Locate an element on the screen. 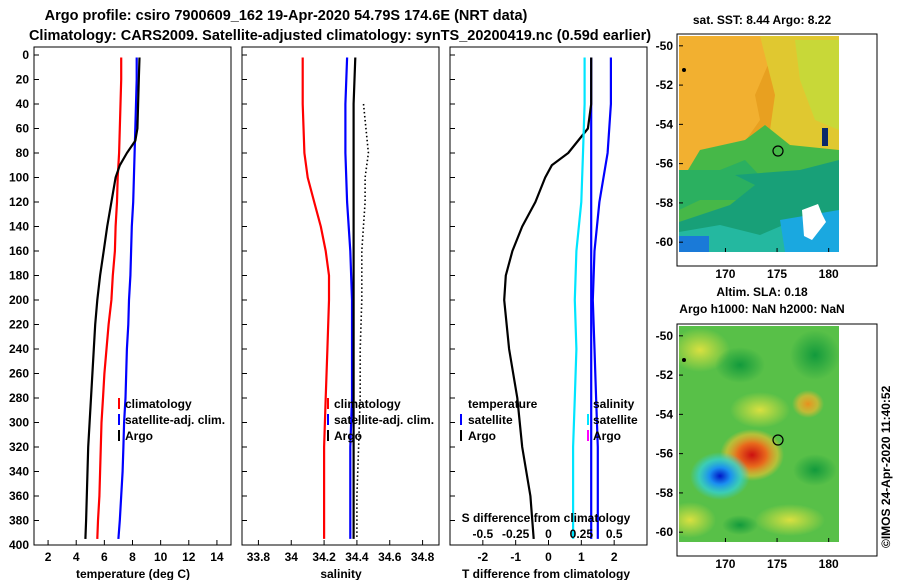 This screenshot has width=900, height=580. depth-tick-label: 280 is located at coordinates (19, 398).